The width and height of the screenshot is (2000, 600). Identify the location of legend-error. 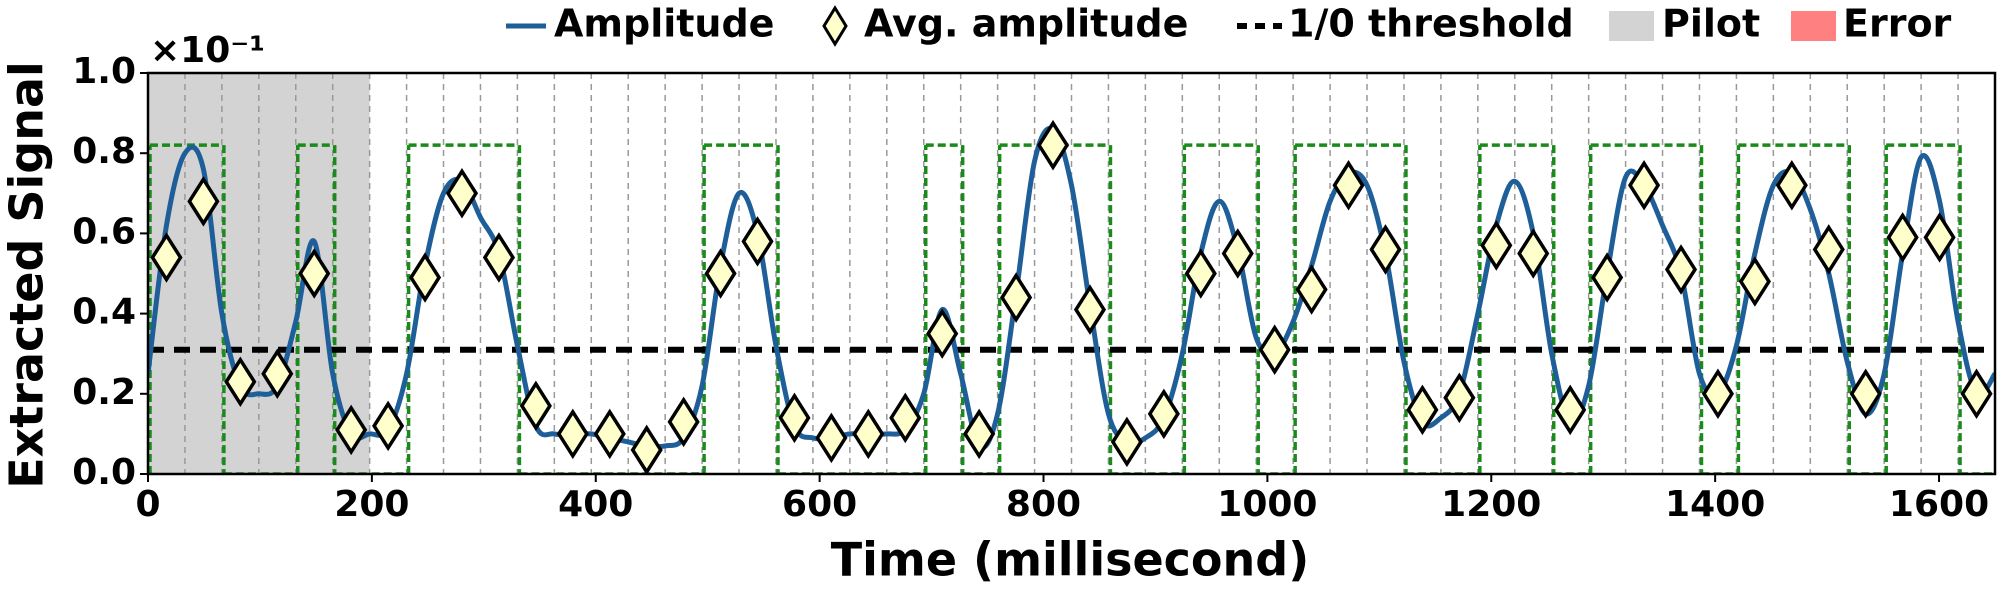
(1813, 26).